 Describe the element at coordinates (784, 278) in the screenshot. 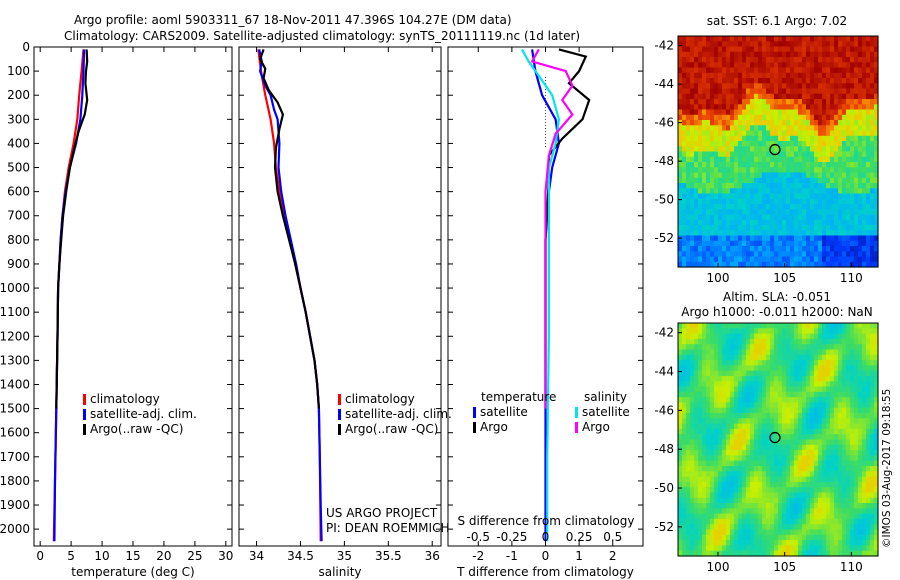

I see `x-tick-label: 105` at that location.